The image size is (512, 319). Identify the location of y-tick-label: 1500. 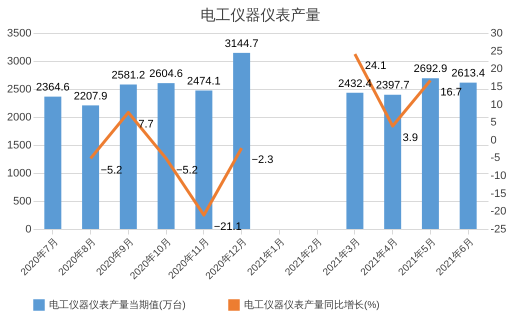
(19, 146).